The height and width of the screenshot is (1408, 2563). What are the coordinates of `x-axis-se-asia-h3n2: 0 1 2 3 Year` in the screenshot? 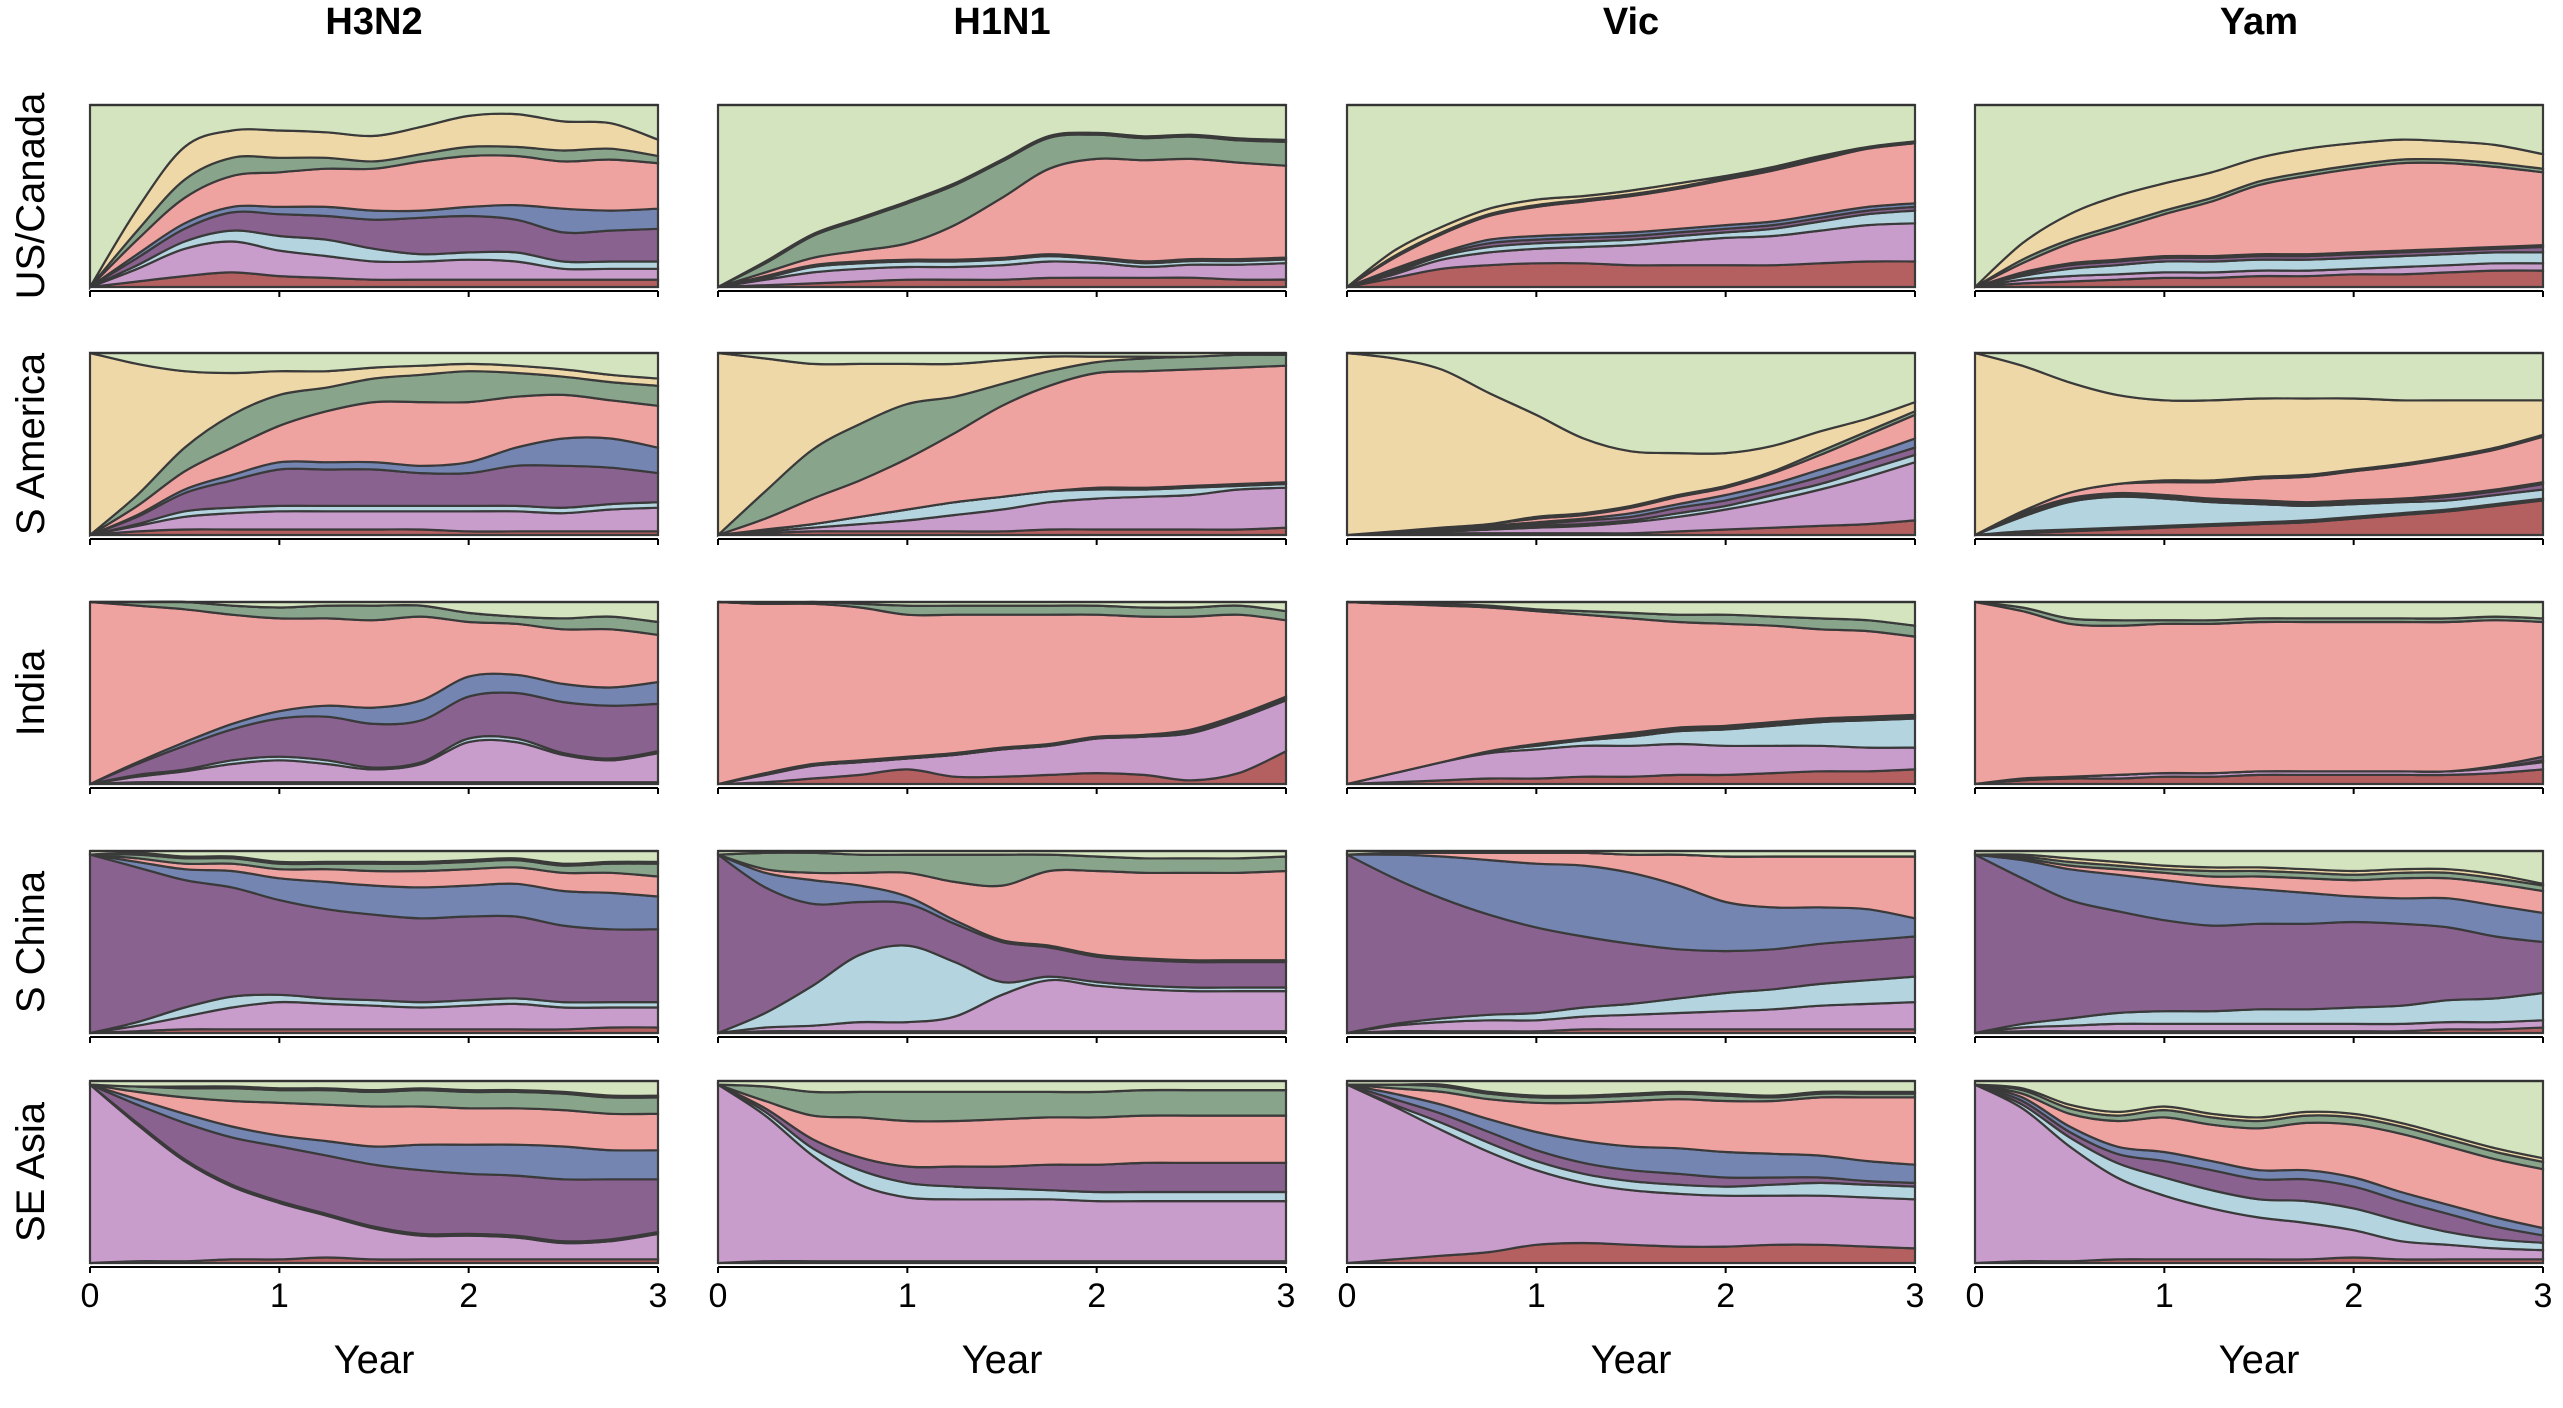 It's located at (374, 1324).